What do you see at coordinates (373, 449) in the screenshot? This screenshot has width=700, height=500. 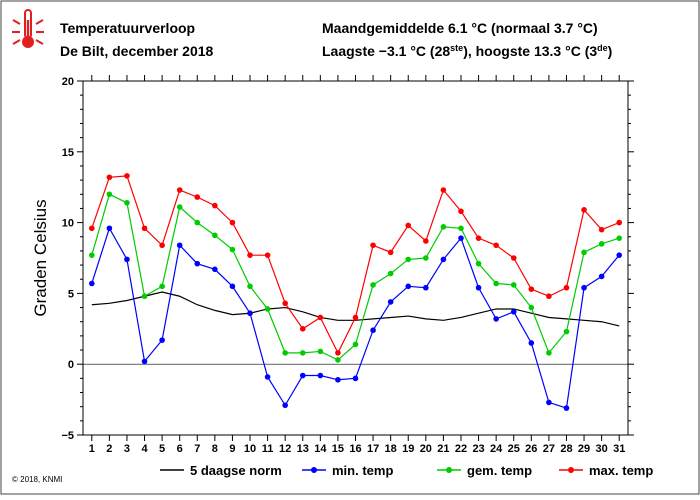 I see `x-tick-label: 17` at bounding box center [373, 449].